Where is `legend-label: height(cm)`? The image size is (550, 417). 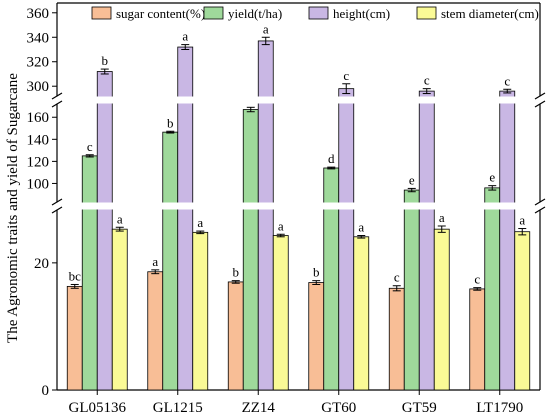 legend-label: height(cm) is located at coordinates (361, 13).